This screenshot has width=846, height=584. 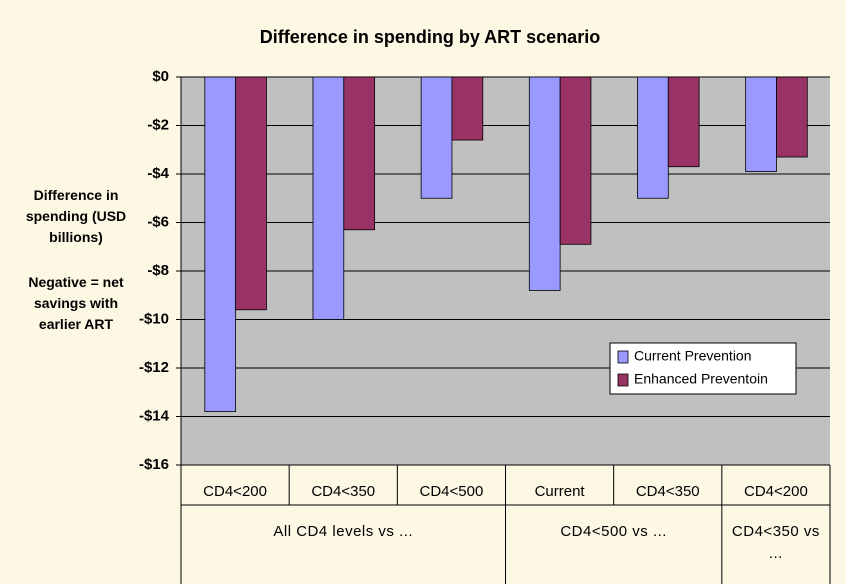 I want to click on y-tick-label: $0, so click(x=160, y=76).